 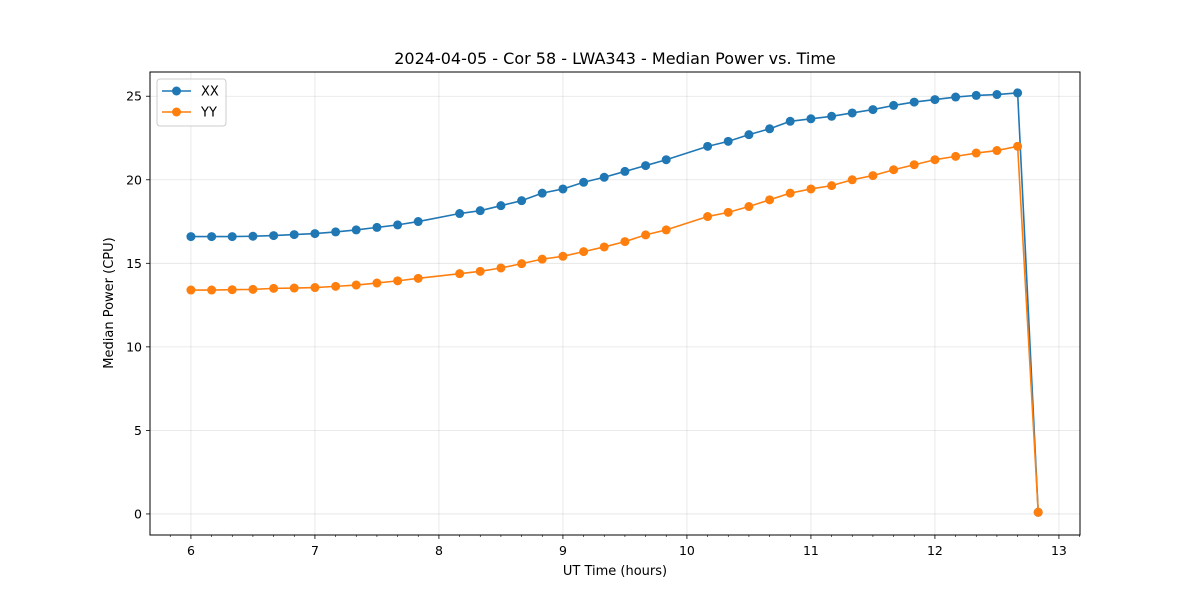 What do you see at coordinates (109, 302) in the screenshot?
I see `y-axis-label: Median Power (CPU)` at bounding box center [109, 302].